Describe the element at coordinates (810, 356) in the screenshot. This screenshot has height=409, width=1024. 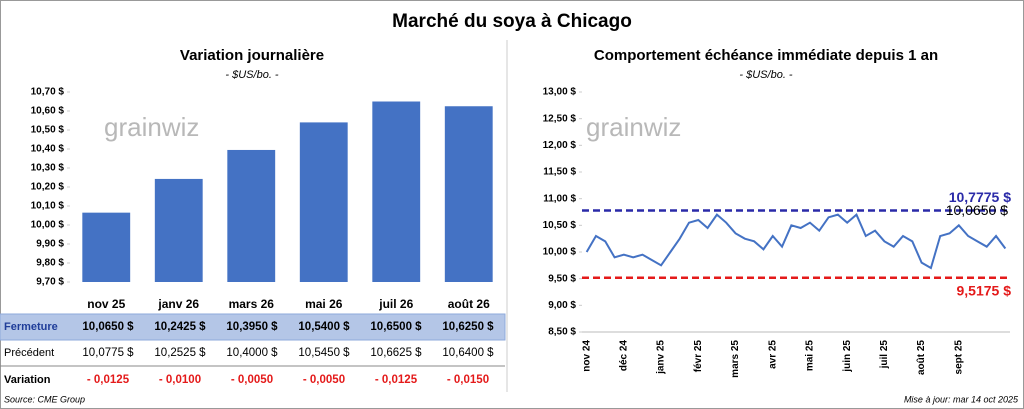
I see `x-tick-label: mai 25` at that location.